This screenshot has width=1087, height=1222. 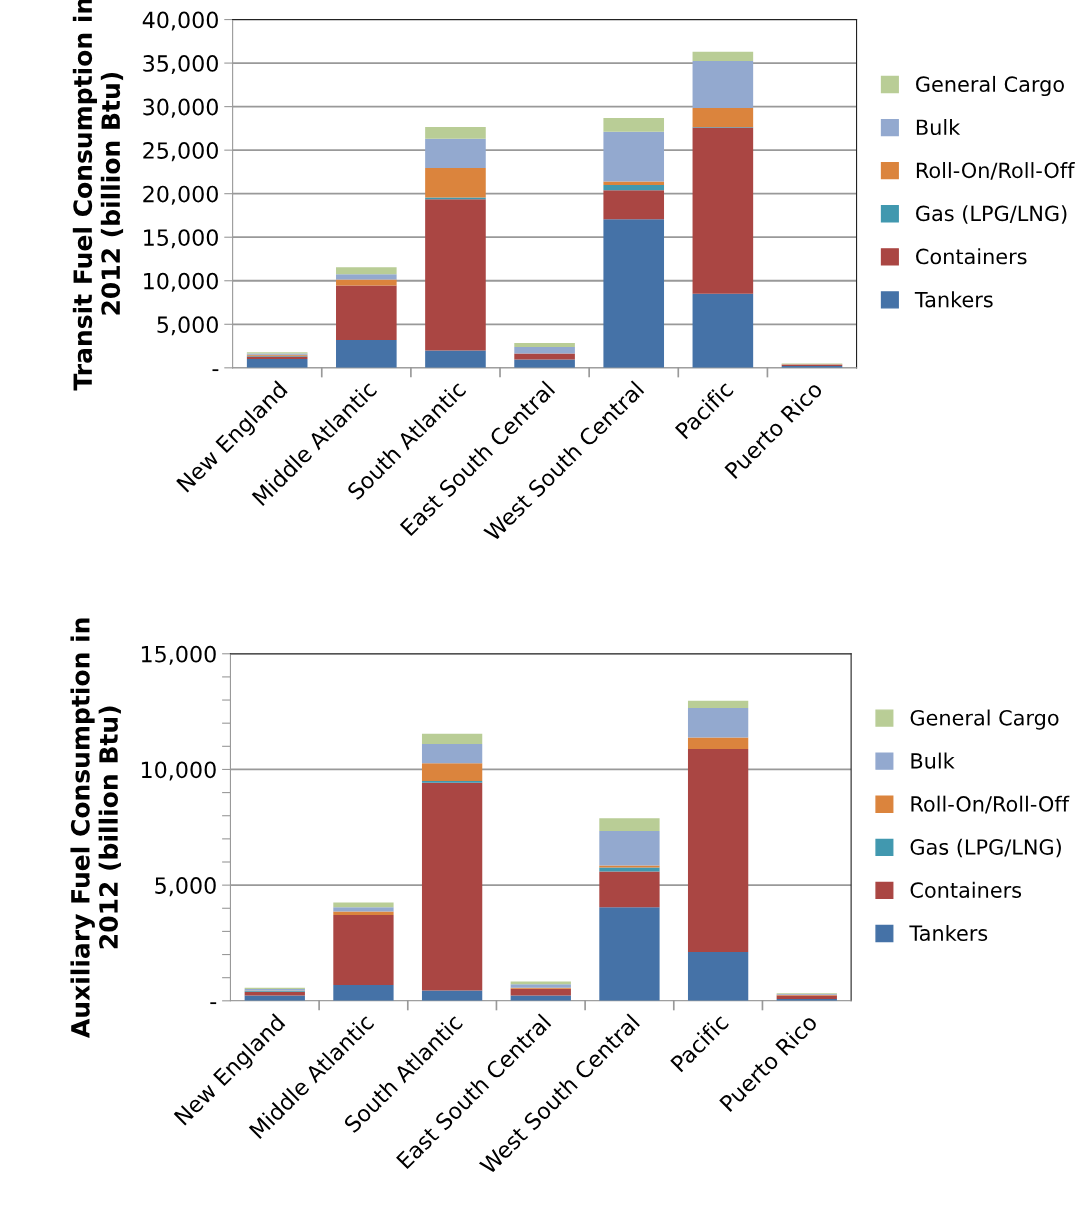 What do you see at coordinates (180, 65) in the screenshot?
I see `y-tick-label: 35,000` at bounding box center [180, 65].